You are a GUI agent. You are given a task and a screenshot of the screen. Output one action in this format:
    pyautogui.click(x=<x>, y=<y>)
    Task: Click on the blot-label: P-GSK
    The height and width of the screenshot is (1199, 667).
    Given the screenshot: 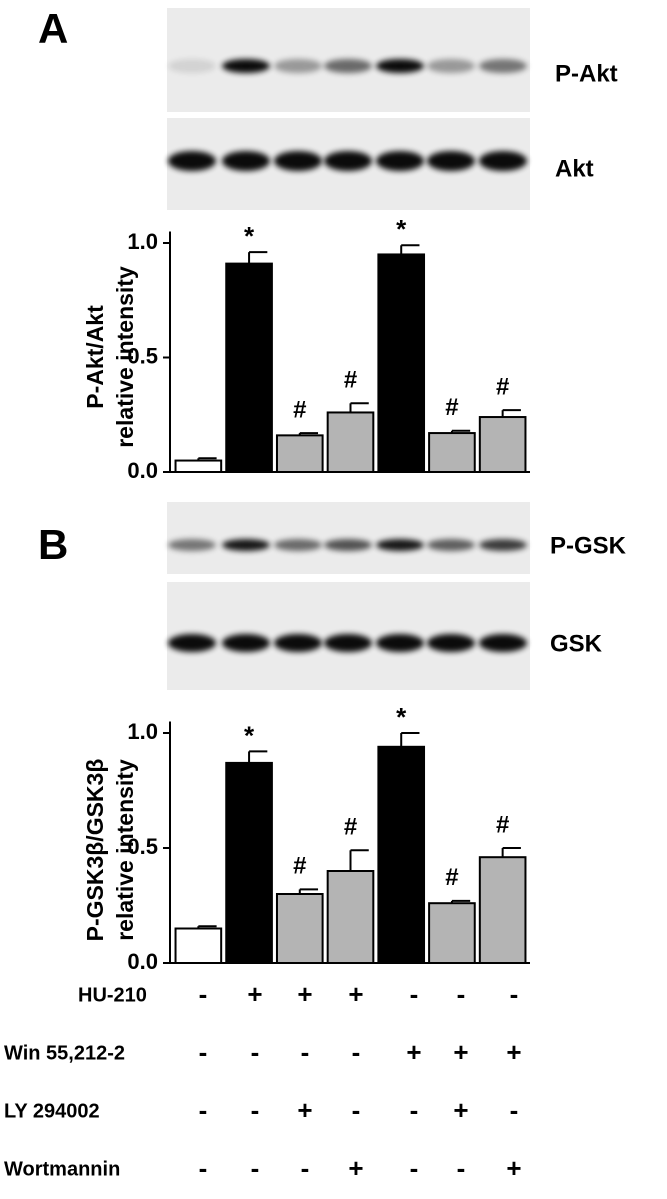 What is the action you would take?
    pyautogui.click(x=588, y=545)
    